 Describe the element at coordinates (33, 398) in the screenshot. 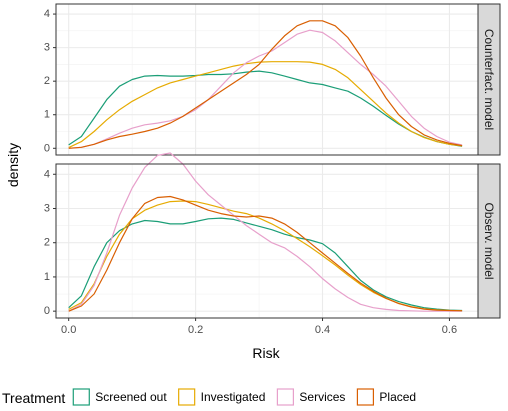

I see `legend-title: Treatment` at that location.